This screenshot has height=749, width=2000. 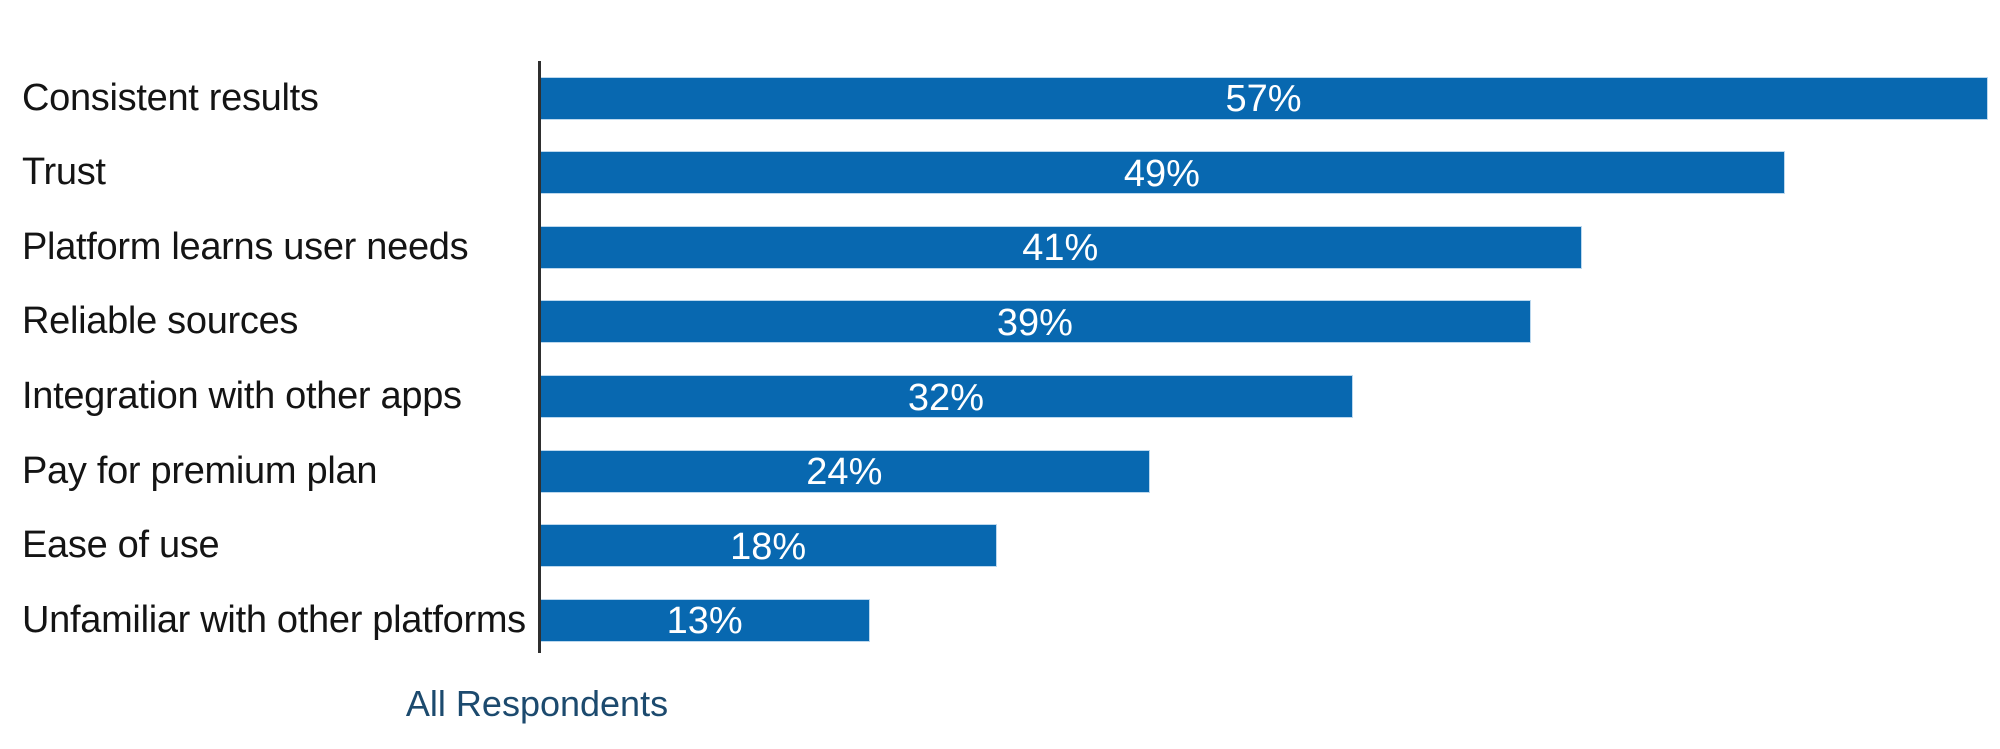 I want to click on bar: 13%, so click(x=705, y=620).